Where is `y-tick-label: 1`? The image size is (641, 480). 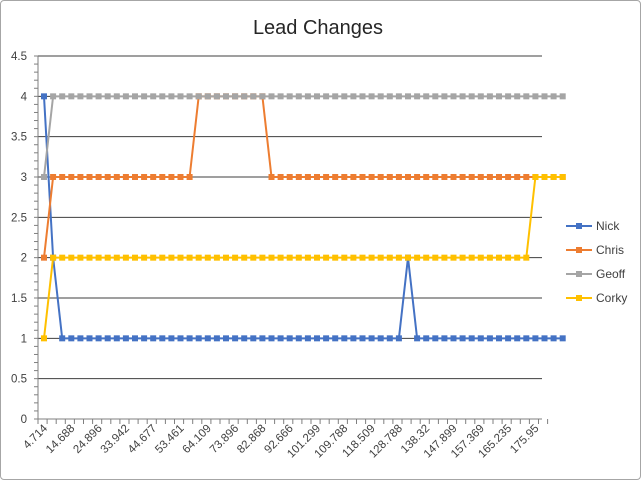
y-tick-label: 1 is located at coordinates (24, 339).